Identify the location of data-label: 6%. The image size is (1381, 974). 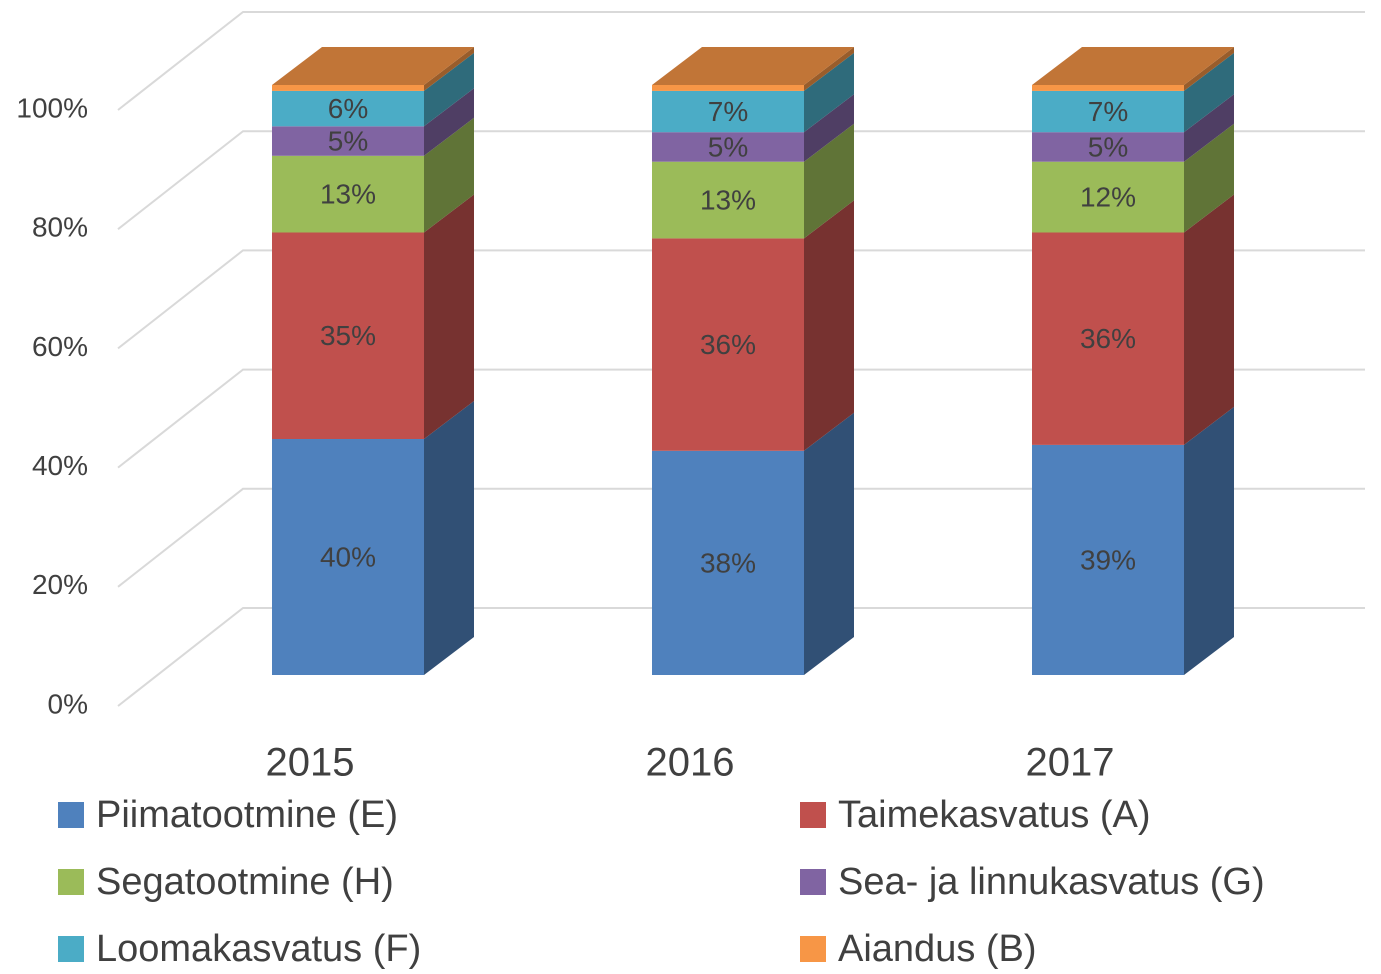
(348, 108).